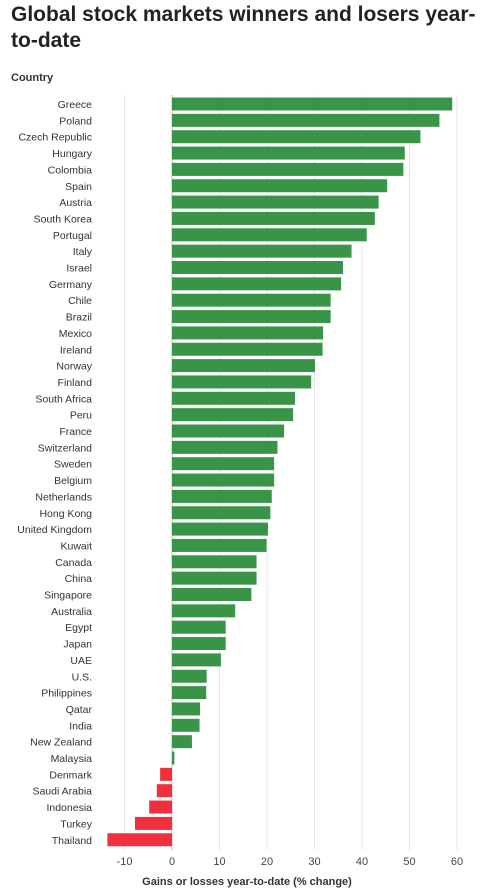 The height and width of the screenshot is (894, 494). Describe the element at coordinates (75, 105) in the screenshot. I see `category-label: Greece` at that location.